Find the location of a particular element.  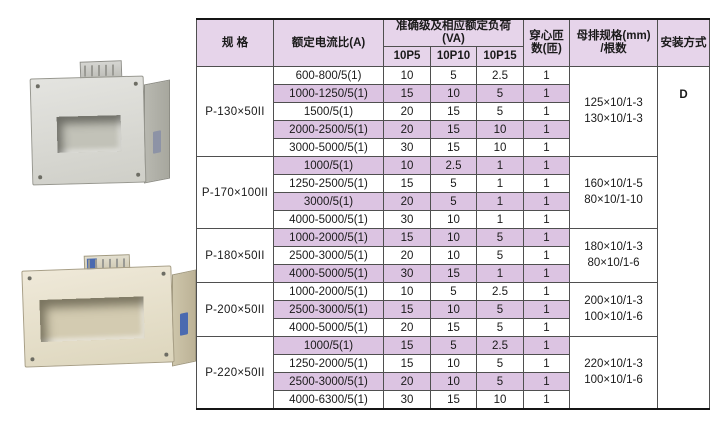

side-label is located at coordinates (157, 142).